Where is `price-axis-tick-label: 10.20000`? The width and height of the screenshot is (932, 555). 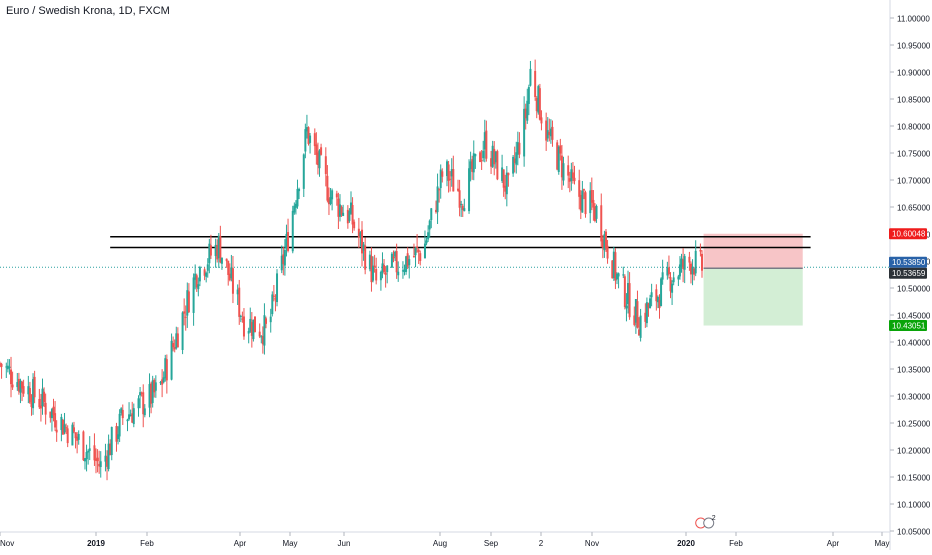 price-axis-tick-label: 10.20000 is located at coordinates (914, 451).